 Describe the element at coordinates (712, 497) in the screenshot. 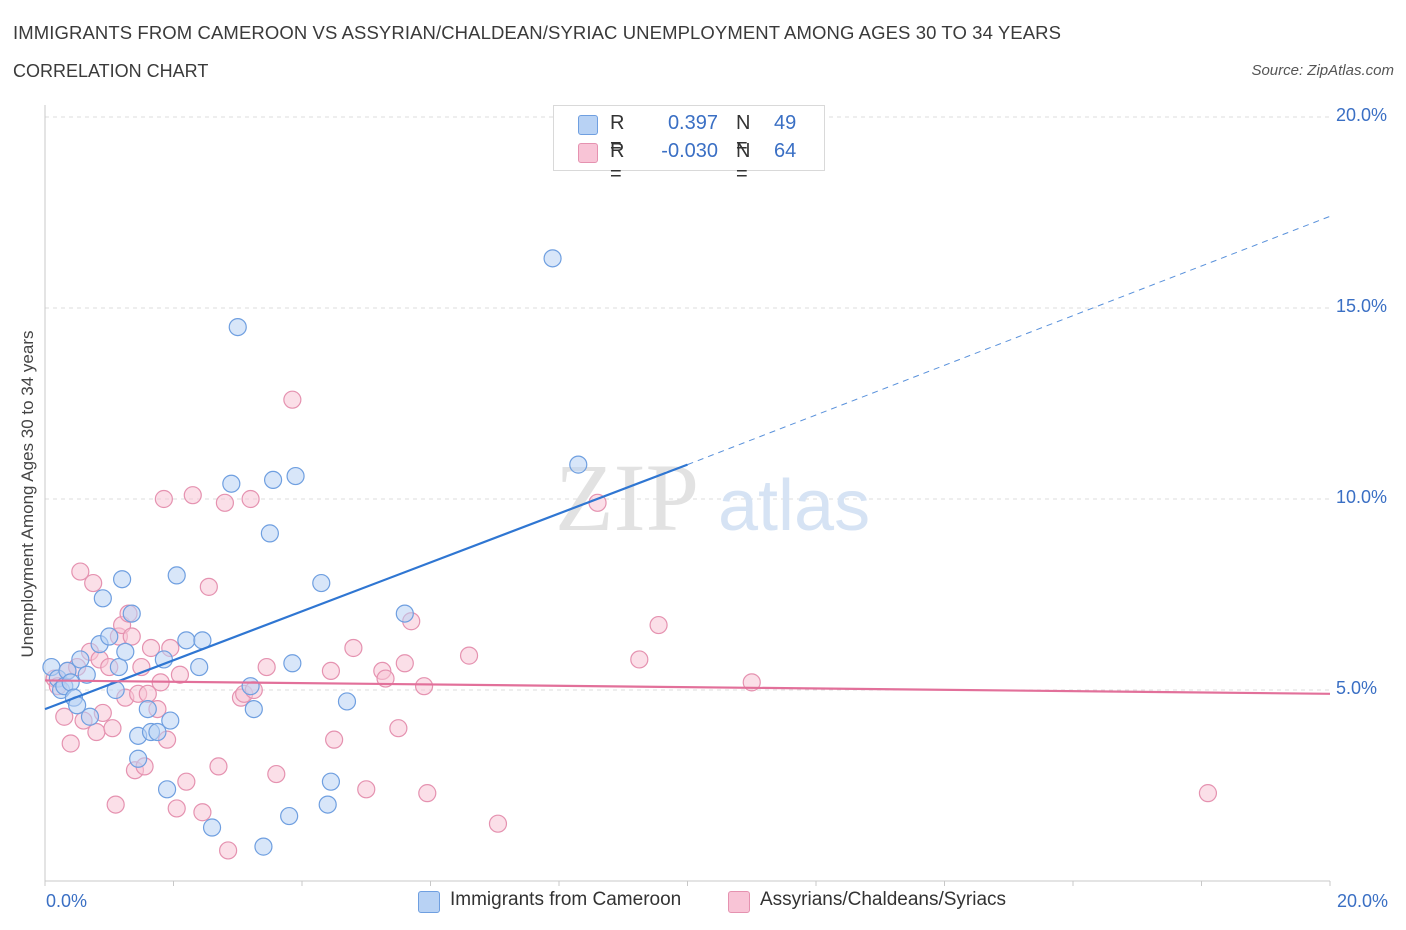

I see `watermark: ZIP atlas` at that location.